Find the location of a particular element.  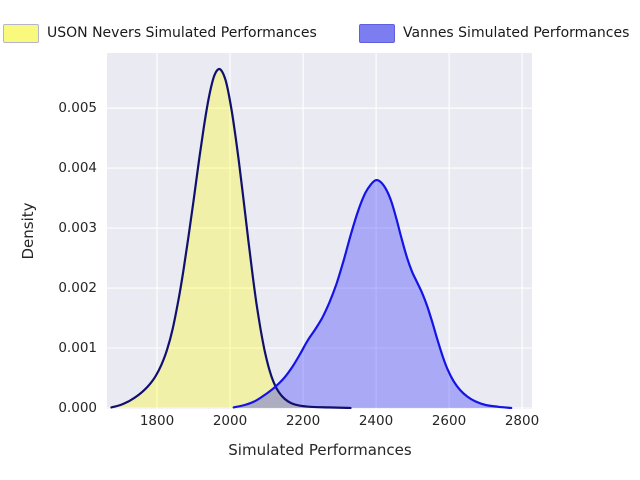

legend-item-uson-nevers: USON Nevers Simulated Performances is located at coordinates (160, 33).